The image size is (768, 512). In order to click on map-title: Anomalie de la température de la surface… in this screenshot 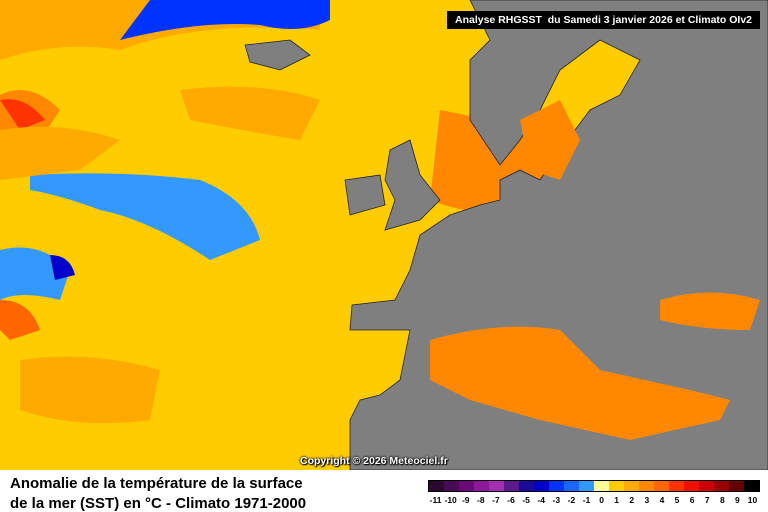, I will do `click(158, 493)`.